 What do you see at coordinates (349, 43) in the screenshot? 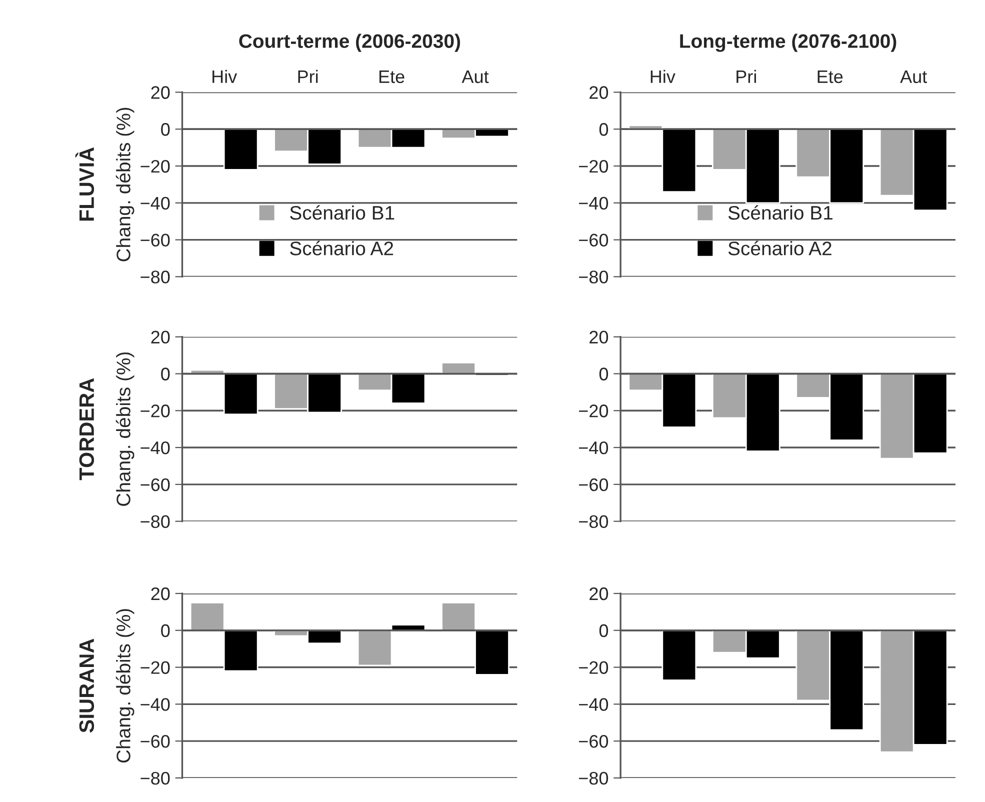
I see `chart-title: Court-terme (2006-2030)` at bounding box center [349, 43].